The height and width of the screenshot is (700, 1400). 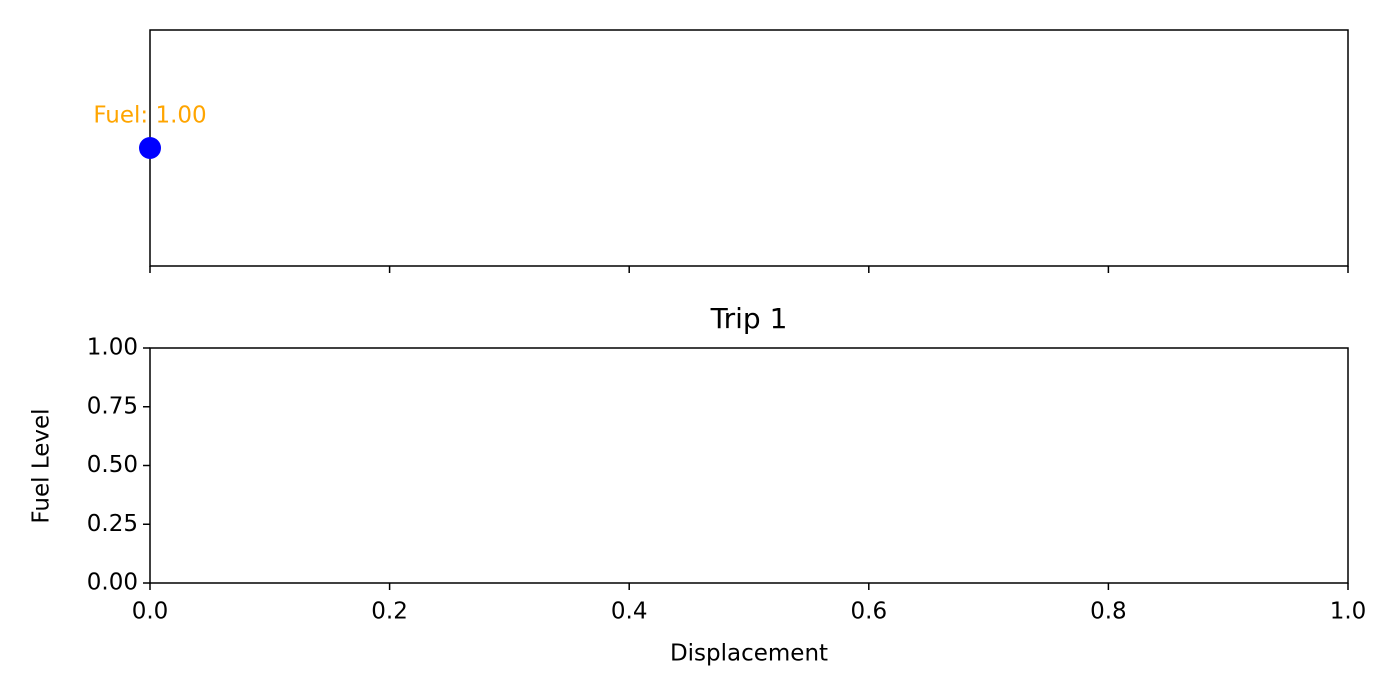 What do you see at coordinates (149, 116) in the screenshot?
I see `annotation: Fuel: 1.00` at bounding box center [149, 116].